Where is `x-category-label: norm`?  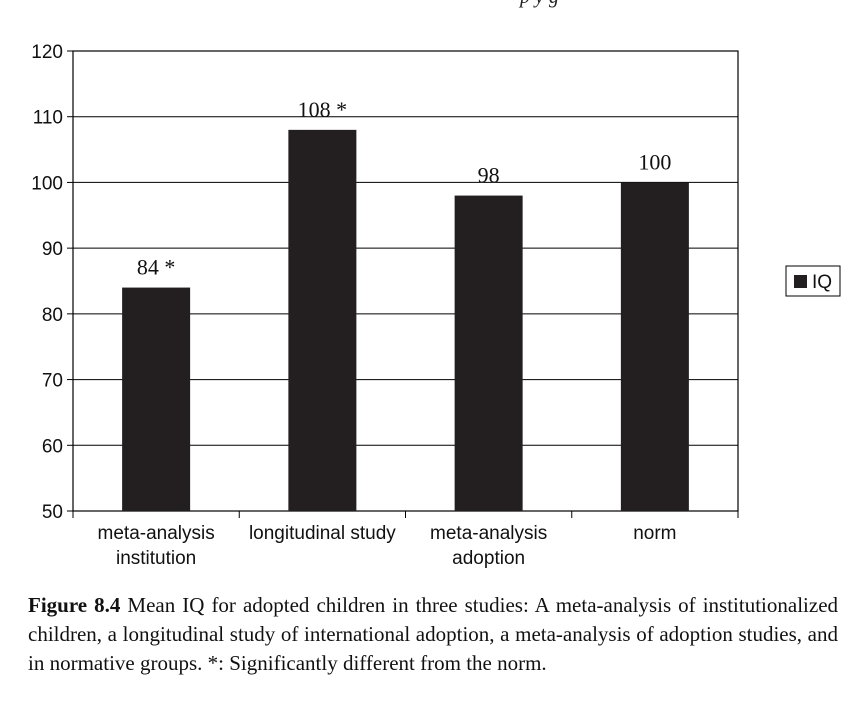 x-category-label: norm is located at coordinates (654, 533).